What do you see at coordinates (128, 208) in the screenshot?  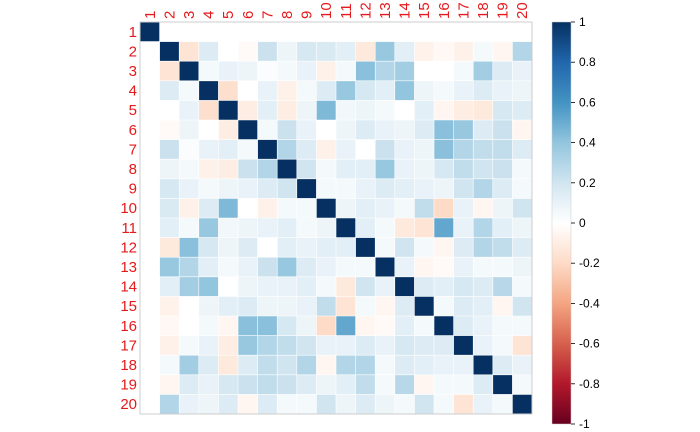 I see `row-label-10: 10` at bounding box center [128, 208].